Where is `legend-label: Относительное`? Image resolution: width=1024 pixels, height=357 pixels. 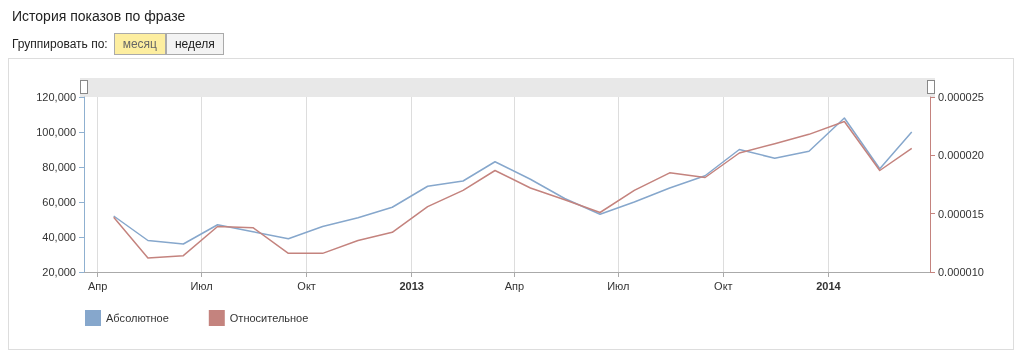
legend-label: Относительное is located at coordinates (269, 318).